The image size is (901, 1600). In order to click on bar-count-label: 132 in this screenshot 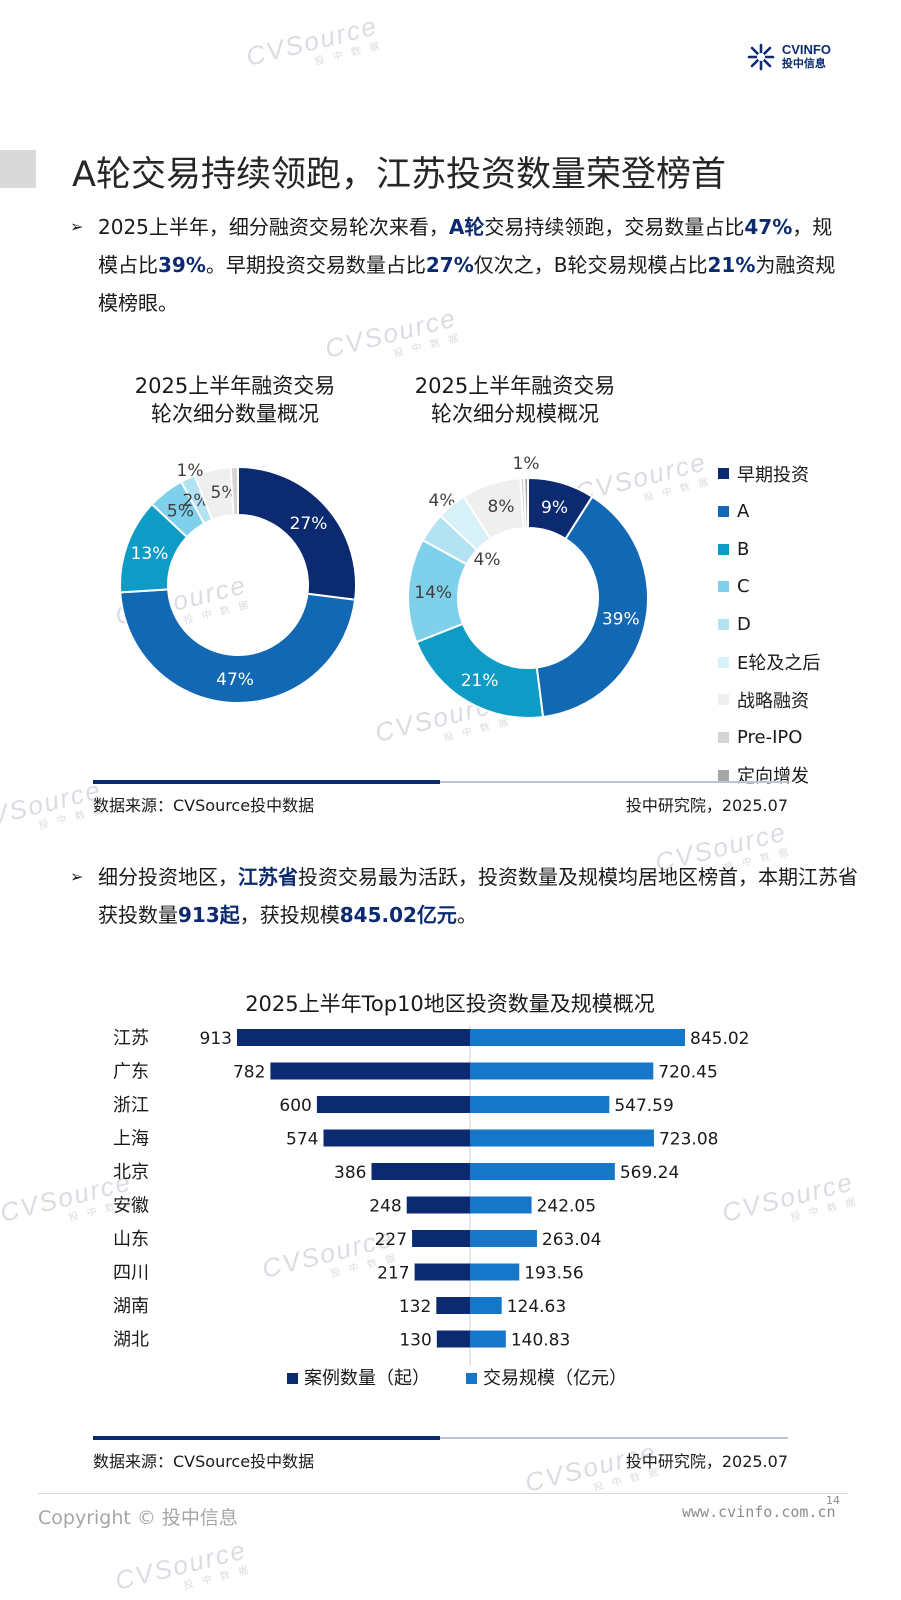, I will do `click(415, 1307)`.